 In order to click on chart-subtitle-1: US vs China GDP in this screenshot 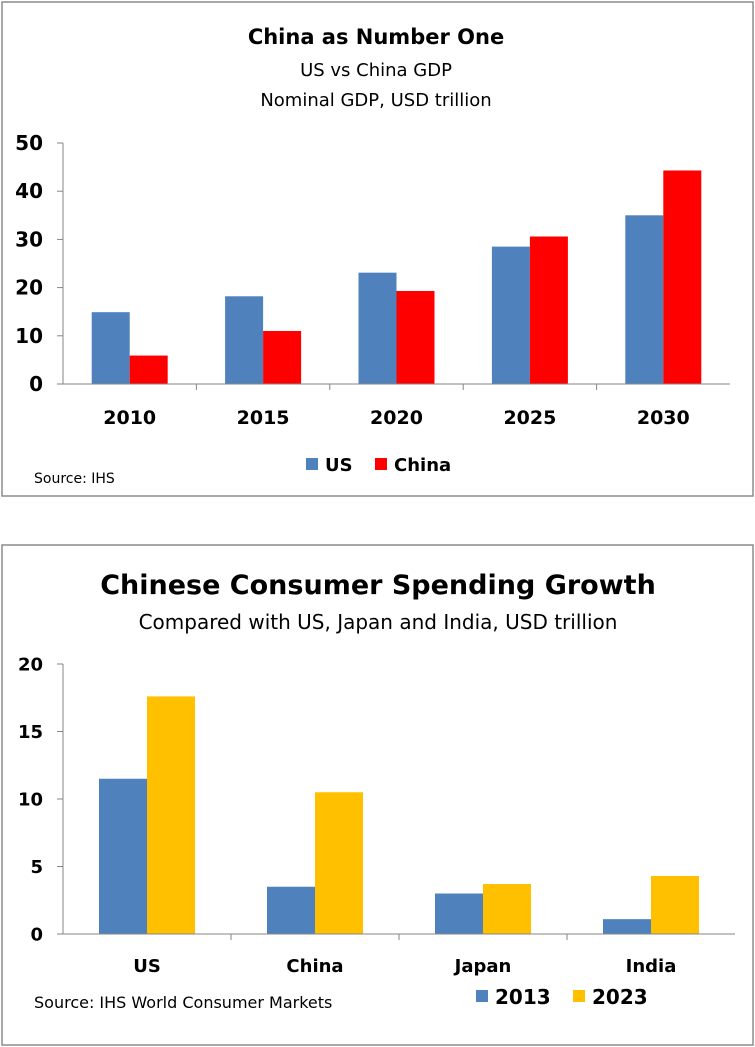, I will do `click(376, 70)`.